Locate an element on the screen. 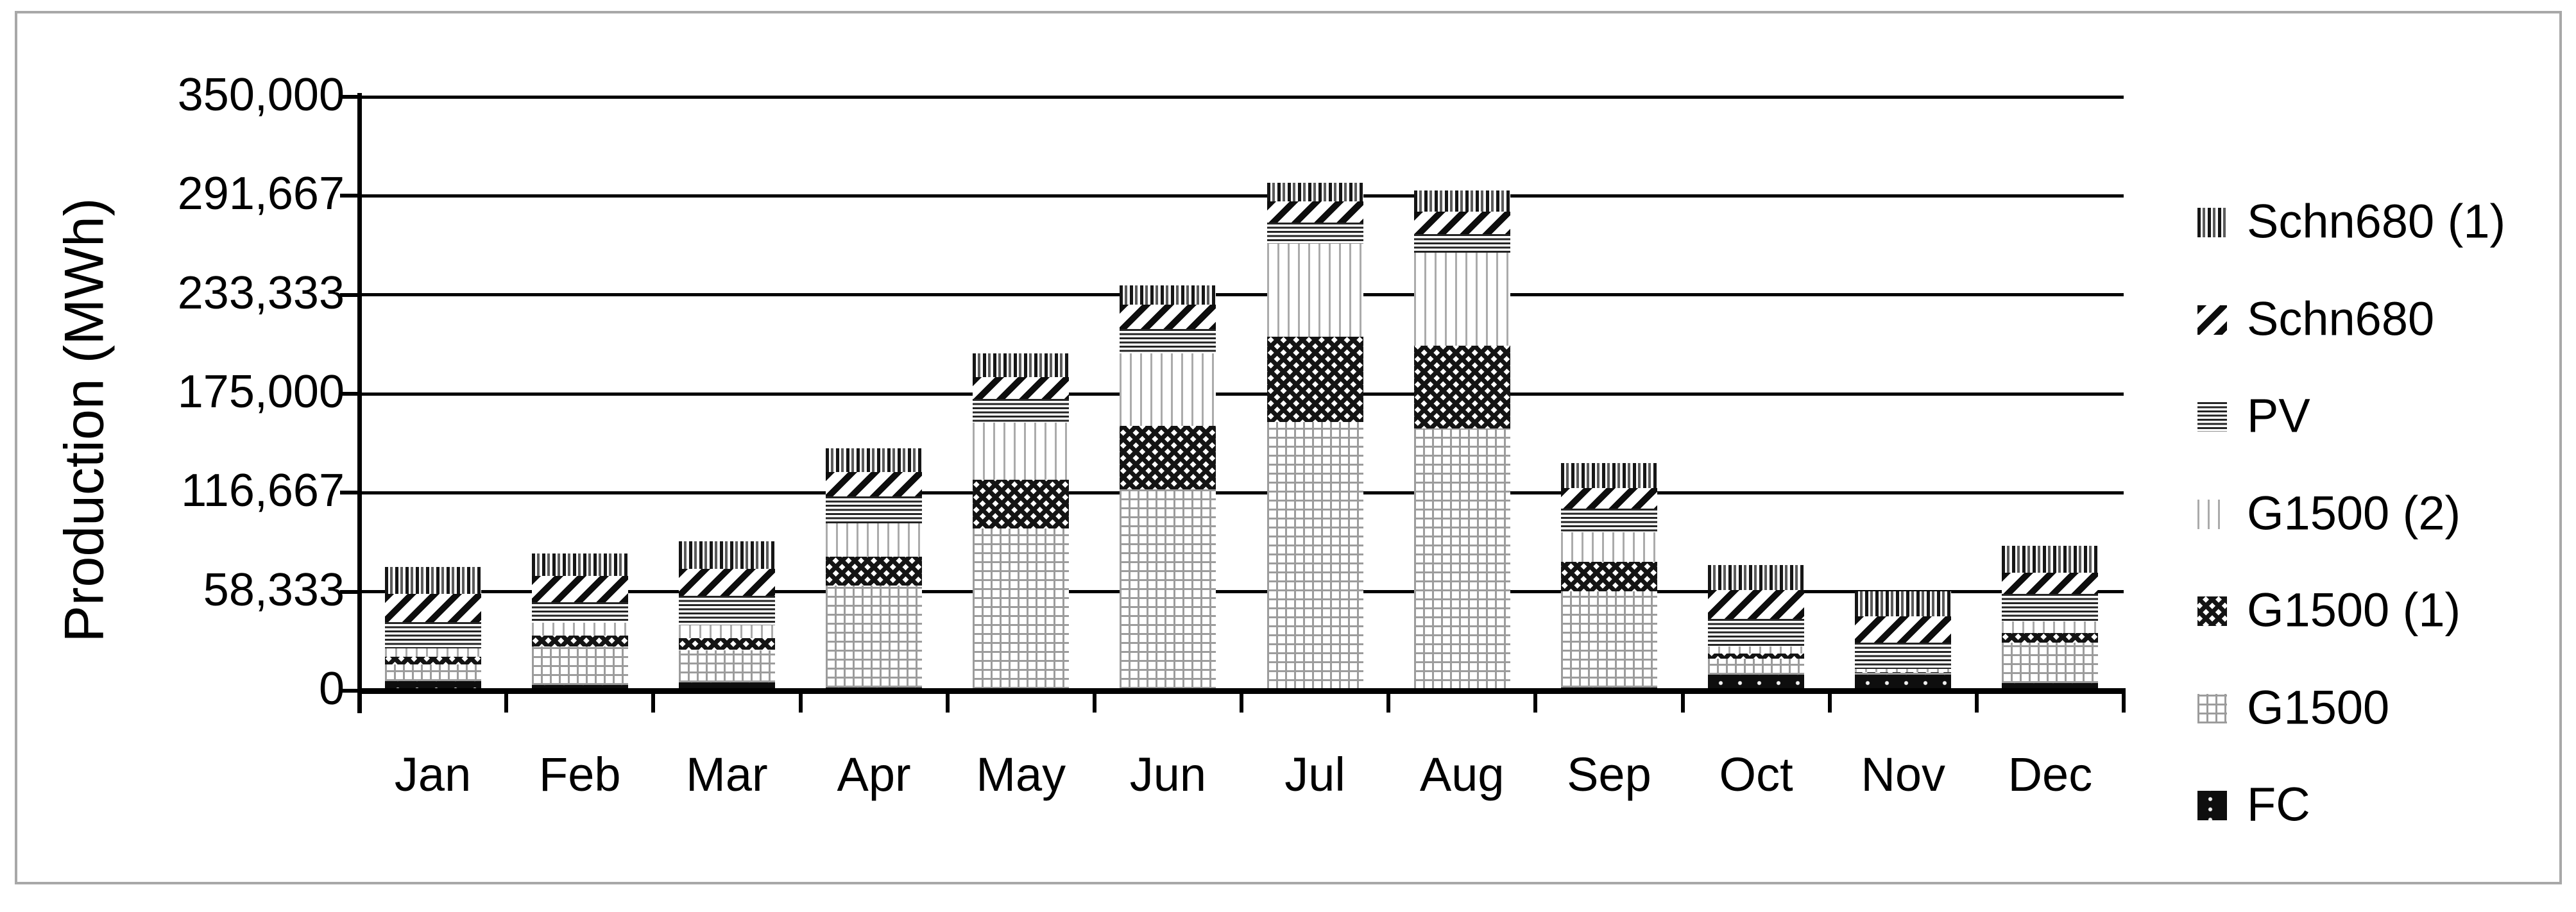 This screenshot has height=912, width=2576. legend-label-pv: PV is located at coordinates (2278, 416).